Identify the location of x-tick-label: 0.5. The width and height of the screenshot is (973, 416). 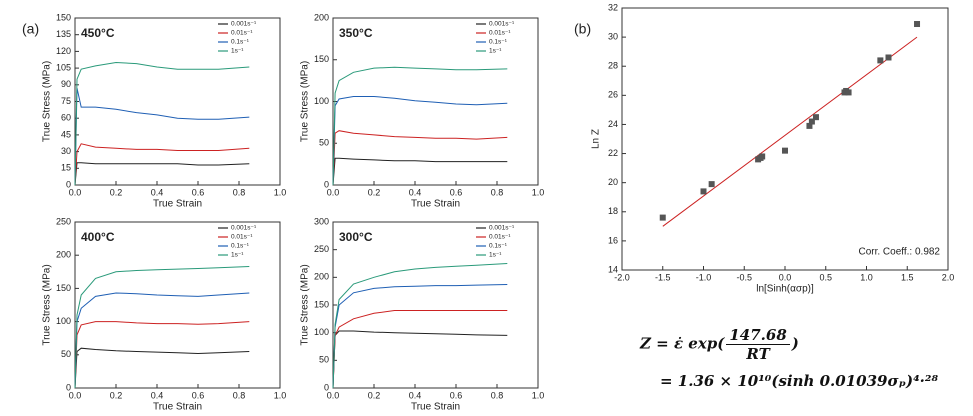
(825, 277).